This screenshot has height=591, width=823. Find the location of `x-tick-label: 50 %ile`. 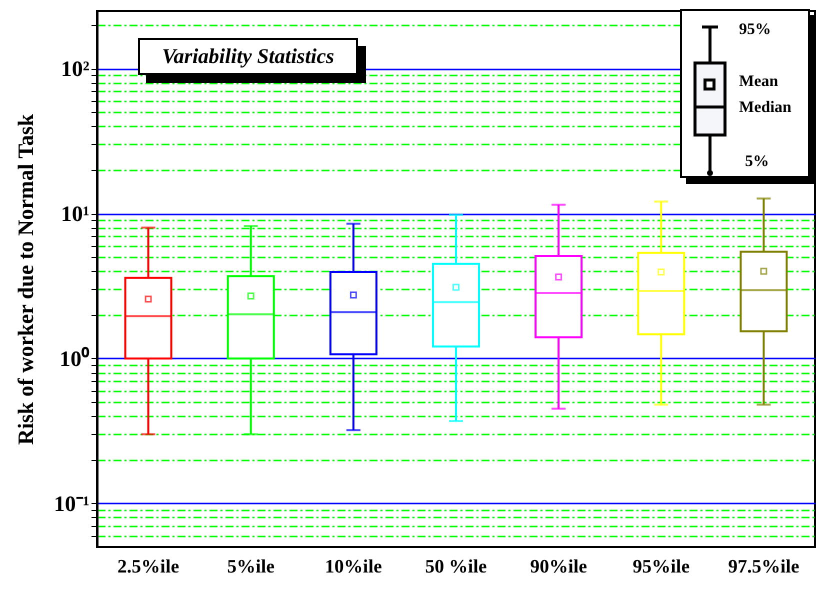

x-tick-label: 50 %ile is located at coordinates (456, 567).